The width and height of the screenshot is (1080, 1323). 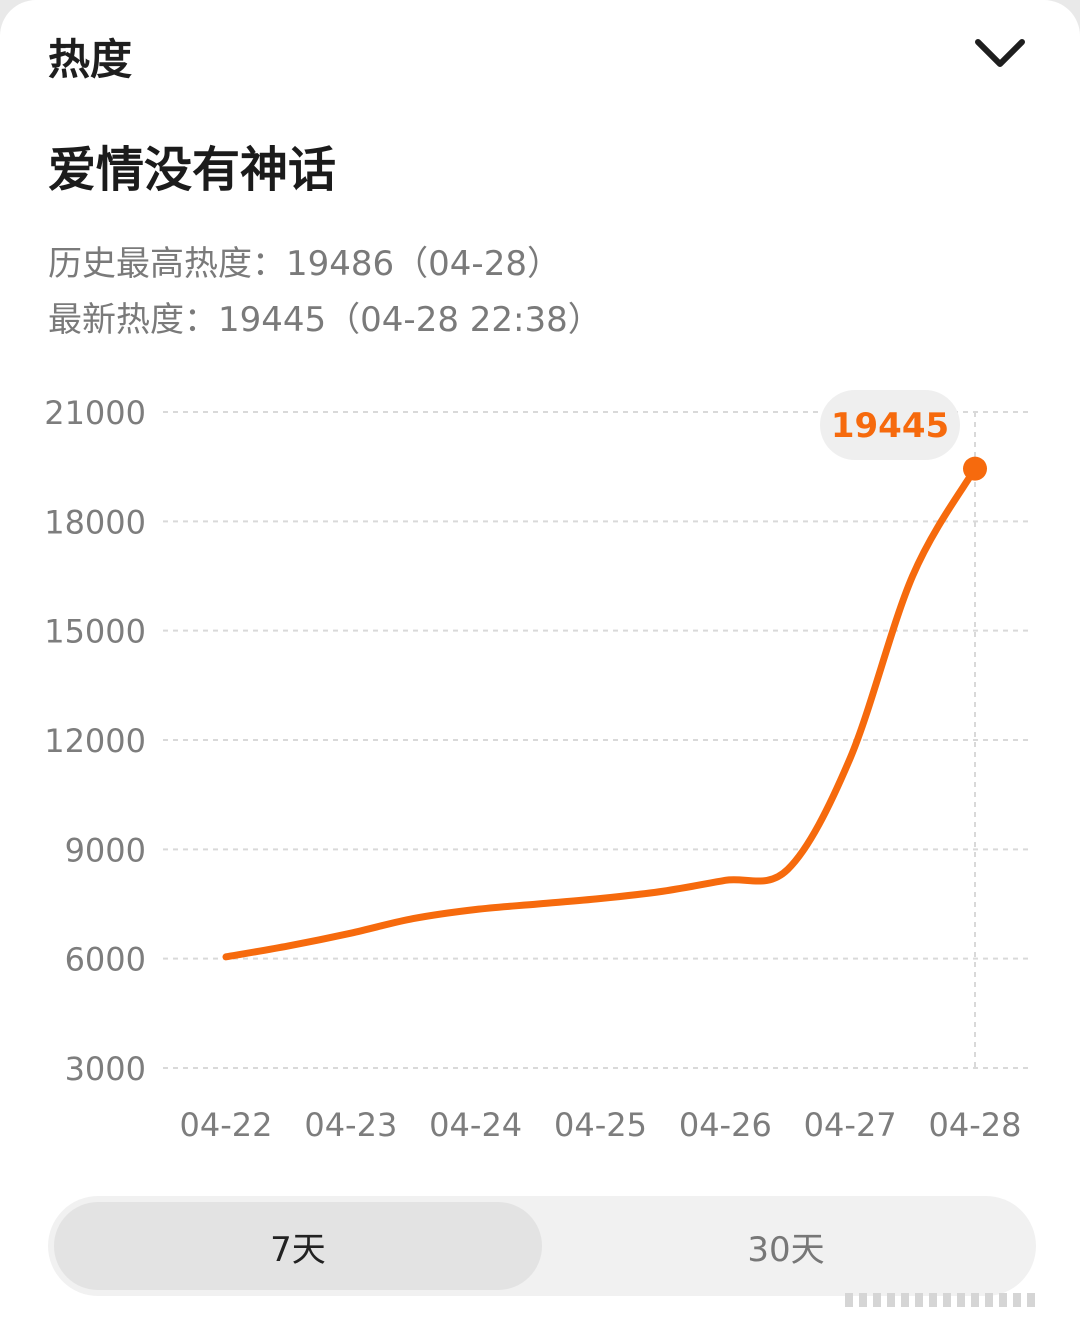 What do you see at coordinates (226, 1125) in the screenshot?
I see `x-tick-label: 04-22` at bounding box center [226, 1125].